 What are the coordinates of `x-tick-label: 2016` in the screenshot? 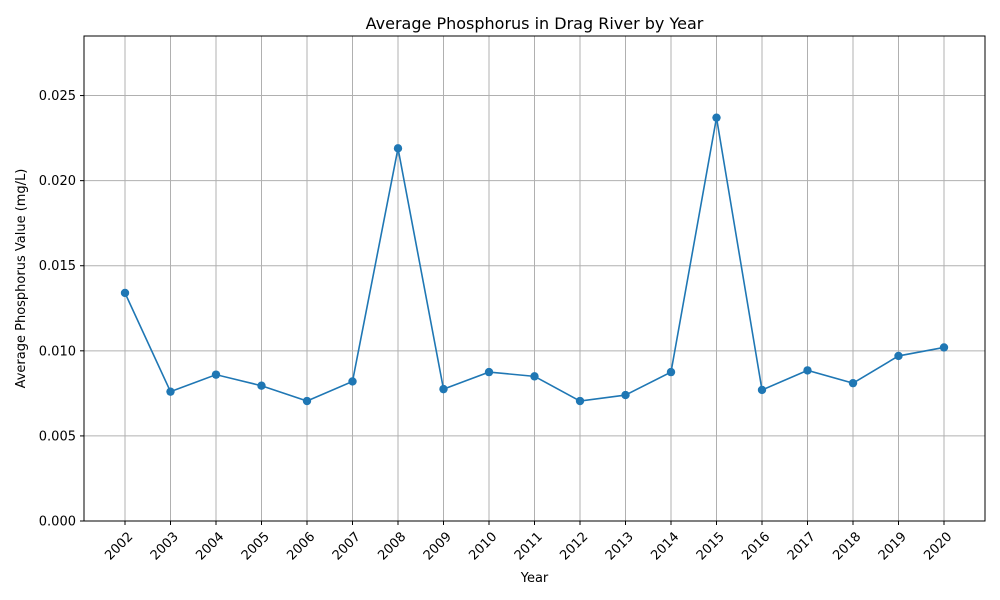 It's located at (756, 546).